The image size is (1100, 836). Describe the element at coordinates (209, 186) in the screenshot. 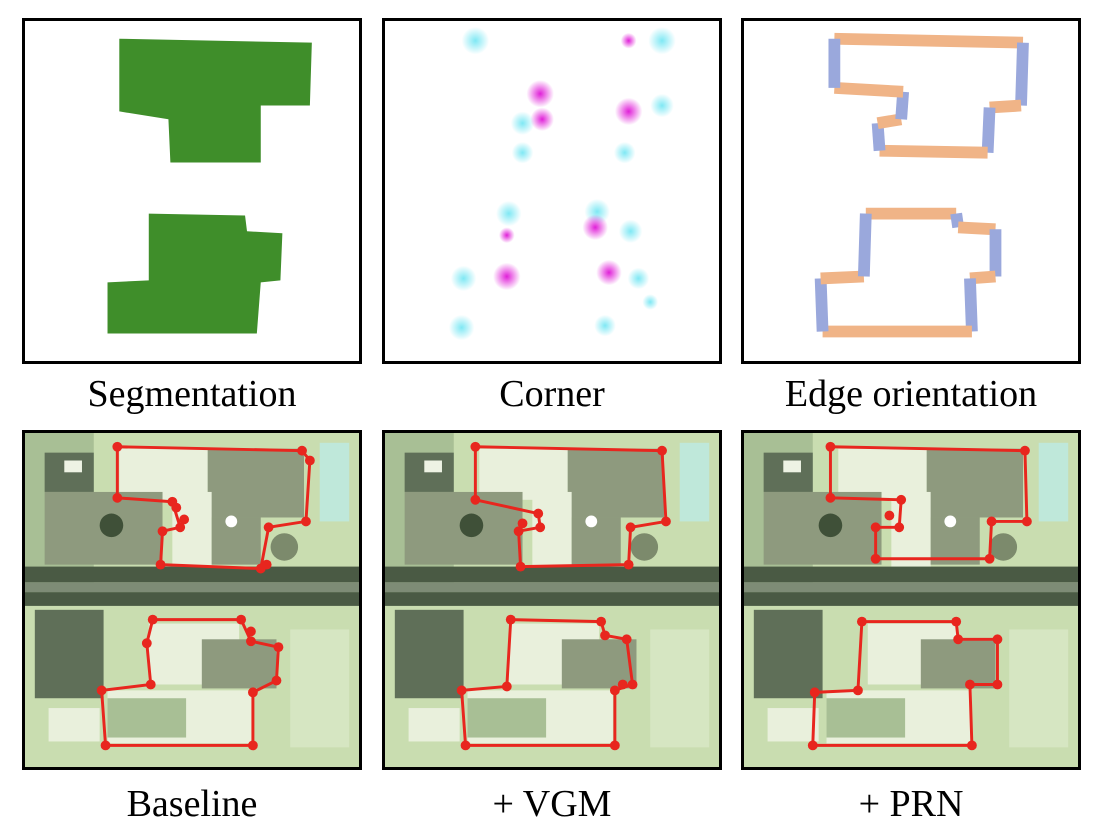

I see `segmentation-map` at that location.